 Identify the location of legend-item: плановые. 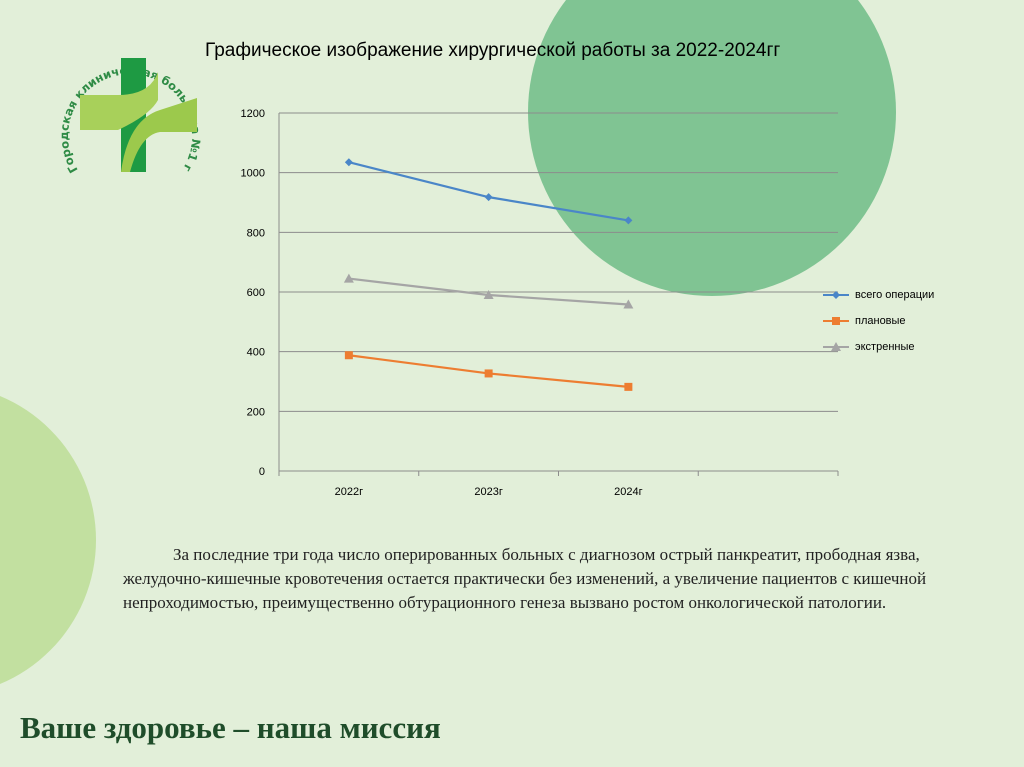
(878, 321).